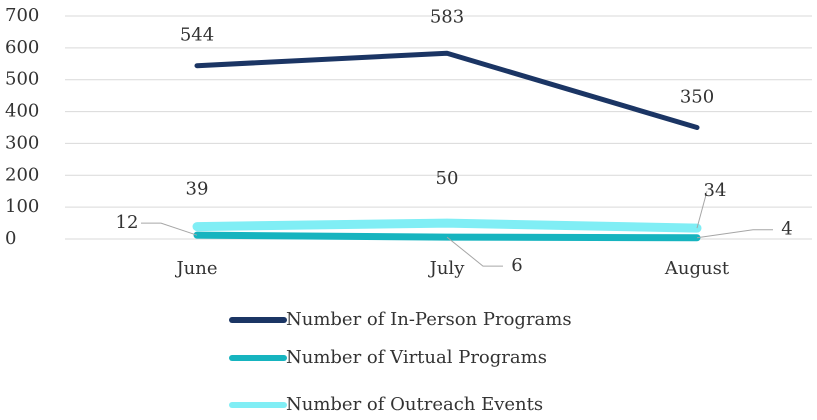 Image resolution: width=817 pixels, height=420 pixels. What do you see at coordinates (22, 79) in the screenshot?
I see `y-tick-label: 500` at bounding box center [22, 79].